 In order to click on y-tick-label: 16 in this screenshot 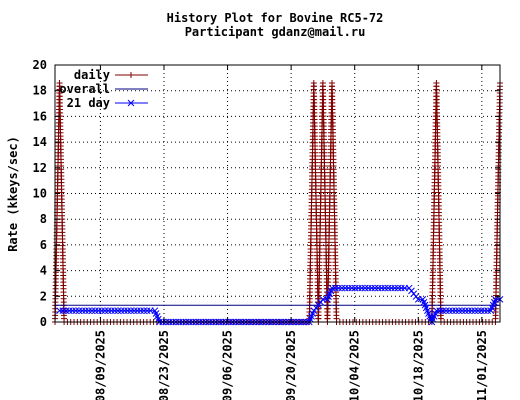, I will do `click(40, 116)`.